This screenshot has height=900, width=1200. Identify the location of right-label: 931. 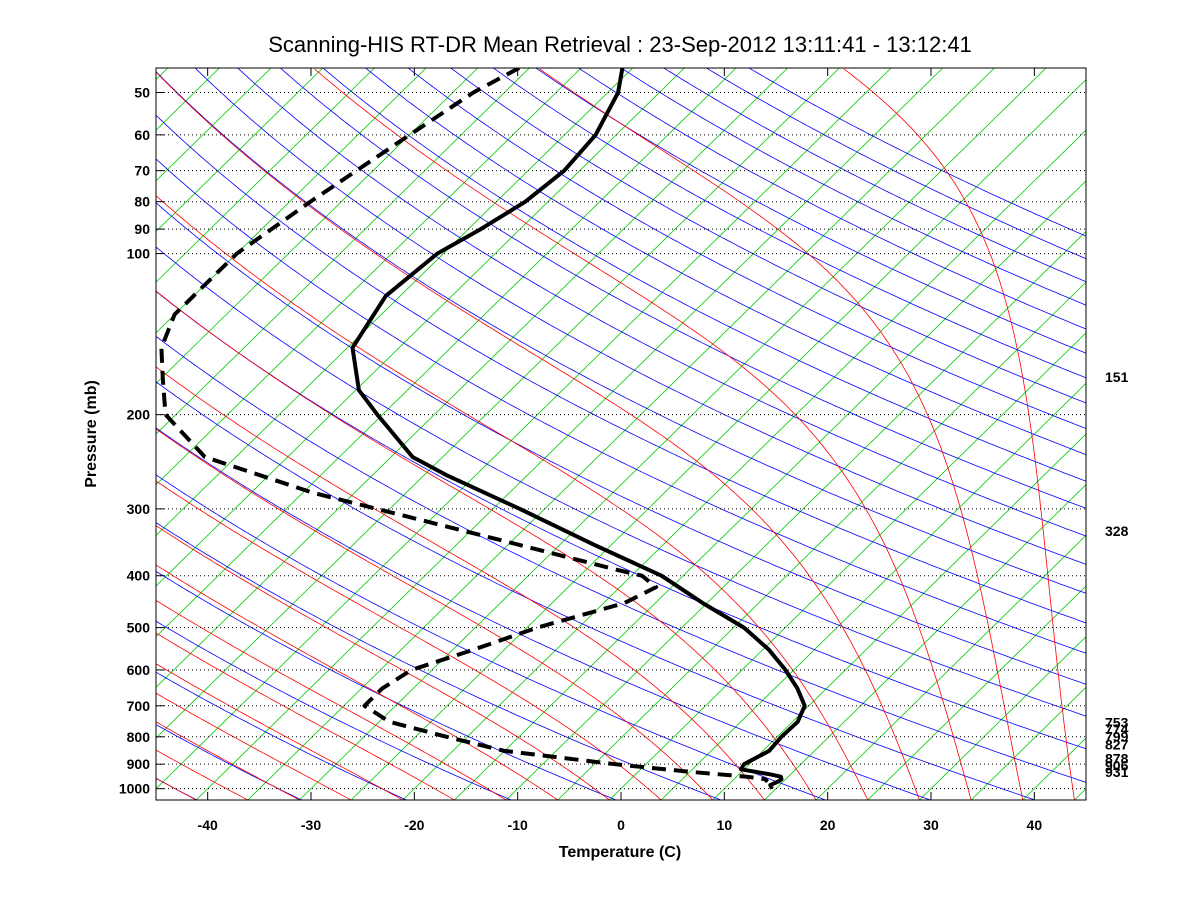
(1117, 772).